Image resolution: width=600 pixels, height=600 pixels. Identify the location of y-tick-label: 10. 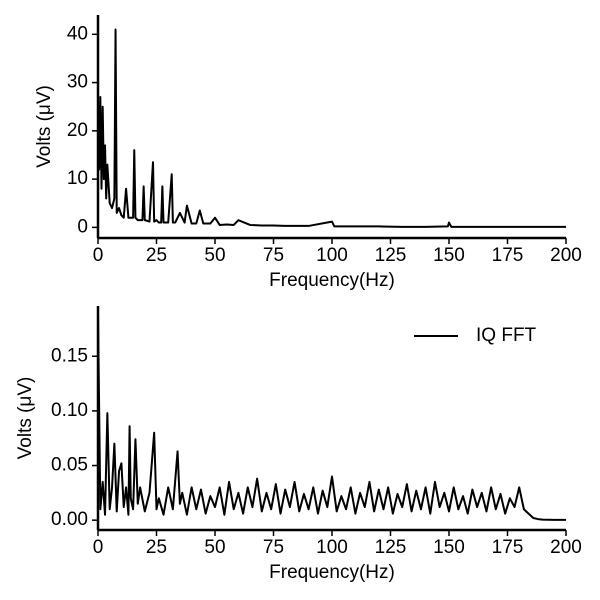
(77, 178).